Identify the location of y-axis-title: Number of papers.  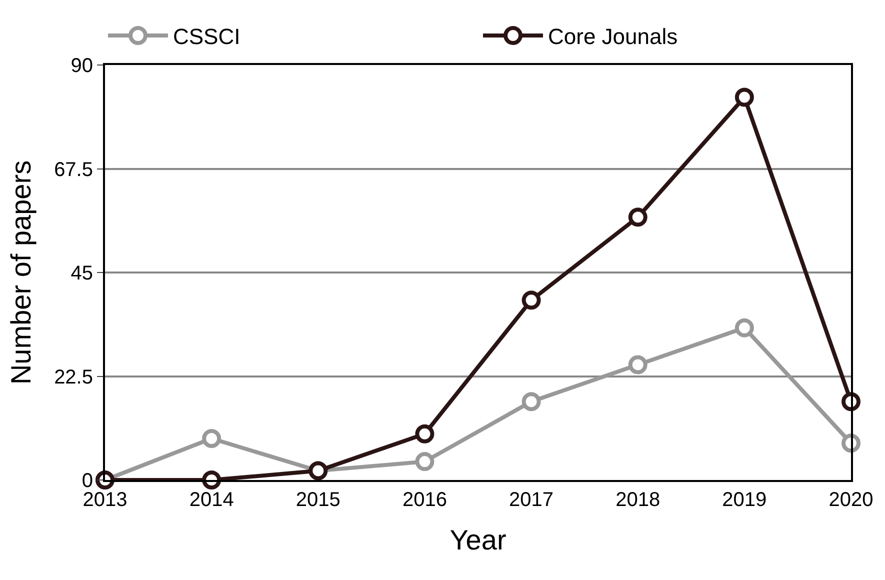
(20, 272).